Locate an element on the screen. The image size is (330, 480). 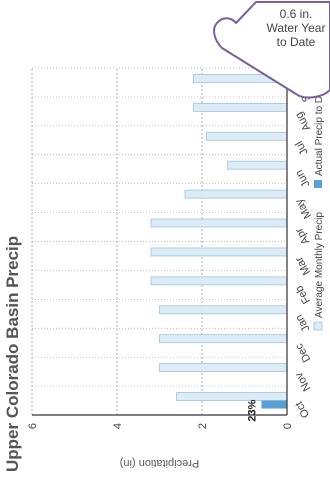
y-tick-label: 2 is located at coordinates (203, 426).